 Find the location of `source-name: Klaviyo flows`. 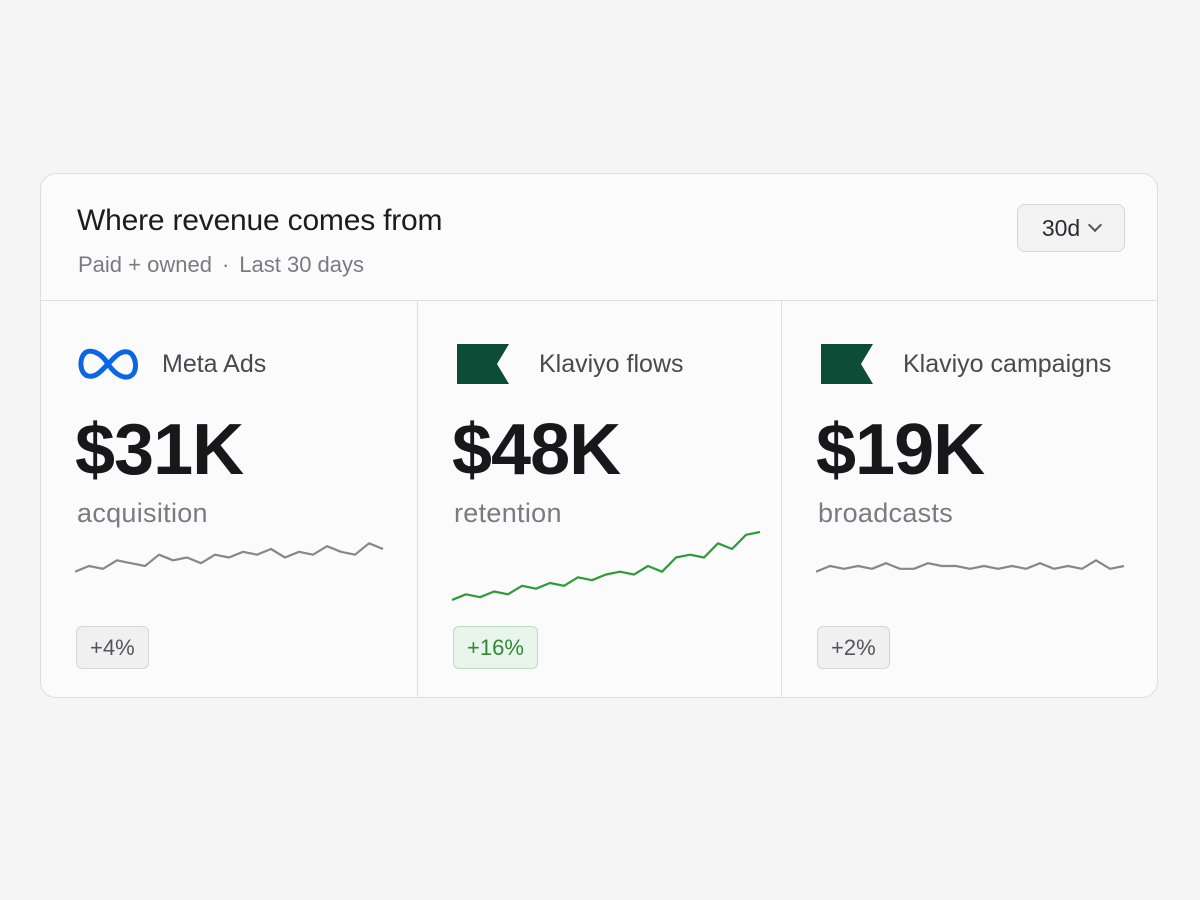

source-name: Klaviyo flows is located at coordinates (611, 363).